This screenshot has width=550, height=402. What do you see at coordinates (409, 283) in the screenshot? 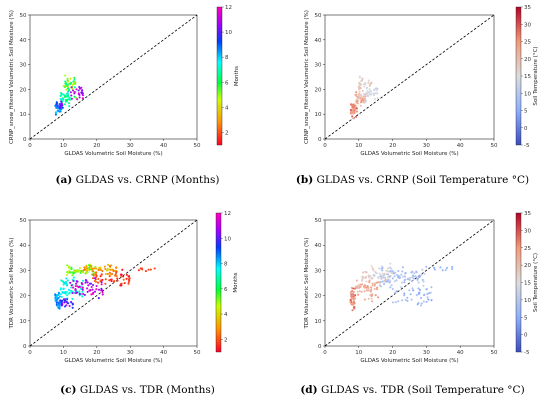
I see `one-to-one-line` at bounding box center [409, 283].